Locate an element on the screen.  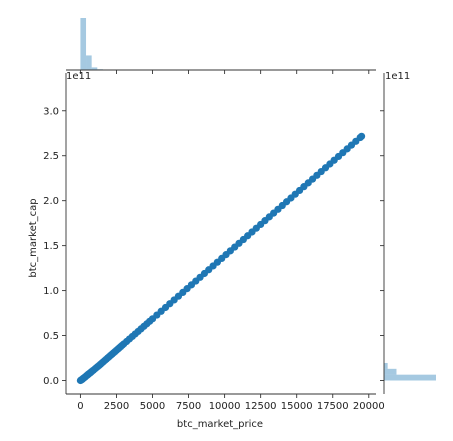
y-tick-label: 2.5 is located at coordinates (51, 156).